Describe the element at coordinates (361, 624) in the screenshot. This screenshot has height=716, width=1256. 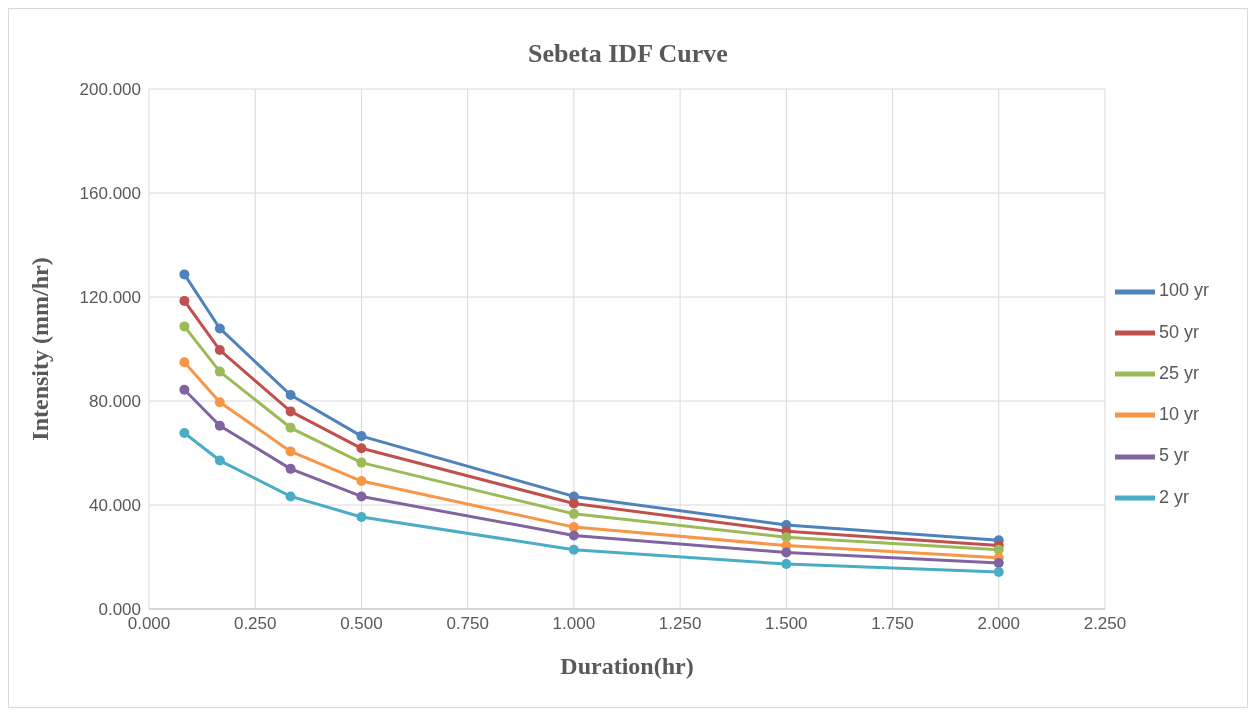
I see `x-tick-label: 0.500` at that location.